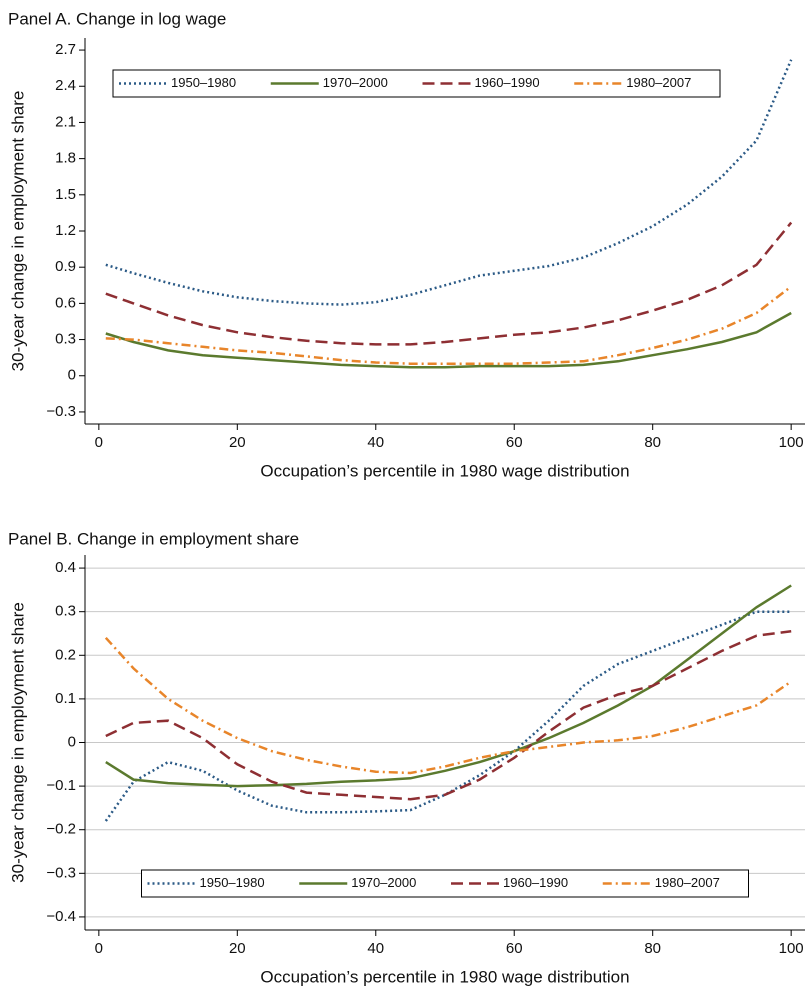 The height and width of the screenshot is (993, 810). What do you see at coordinates (65, 85) in the screenshot?
I see `y-tick-label: 2.4` at bounding box center [65, 85].